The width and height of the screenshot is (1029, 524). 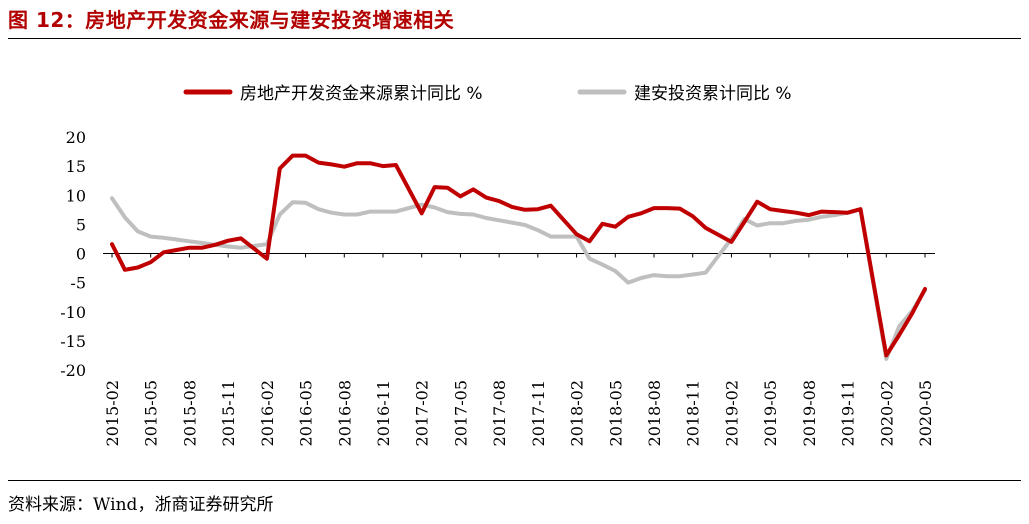 I want to click on x-tick-label: 2017-08, so click(x=499, y=413).